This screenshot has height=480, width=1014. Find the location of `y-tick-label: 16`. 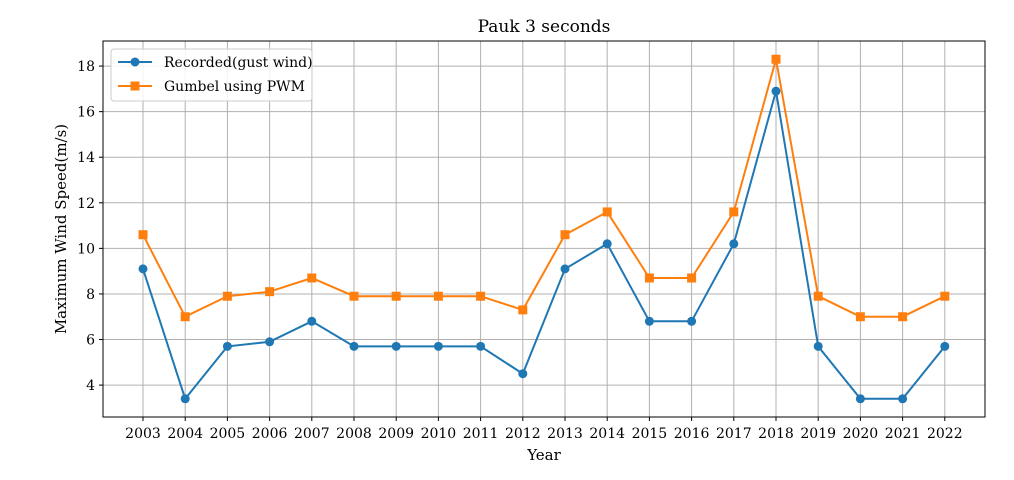

y-tick-label: 16 is located at coordinates (86, 113).